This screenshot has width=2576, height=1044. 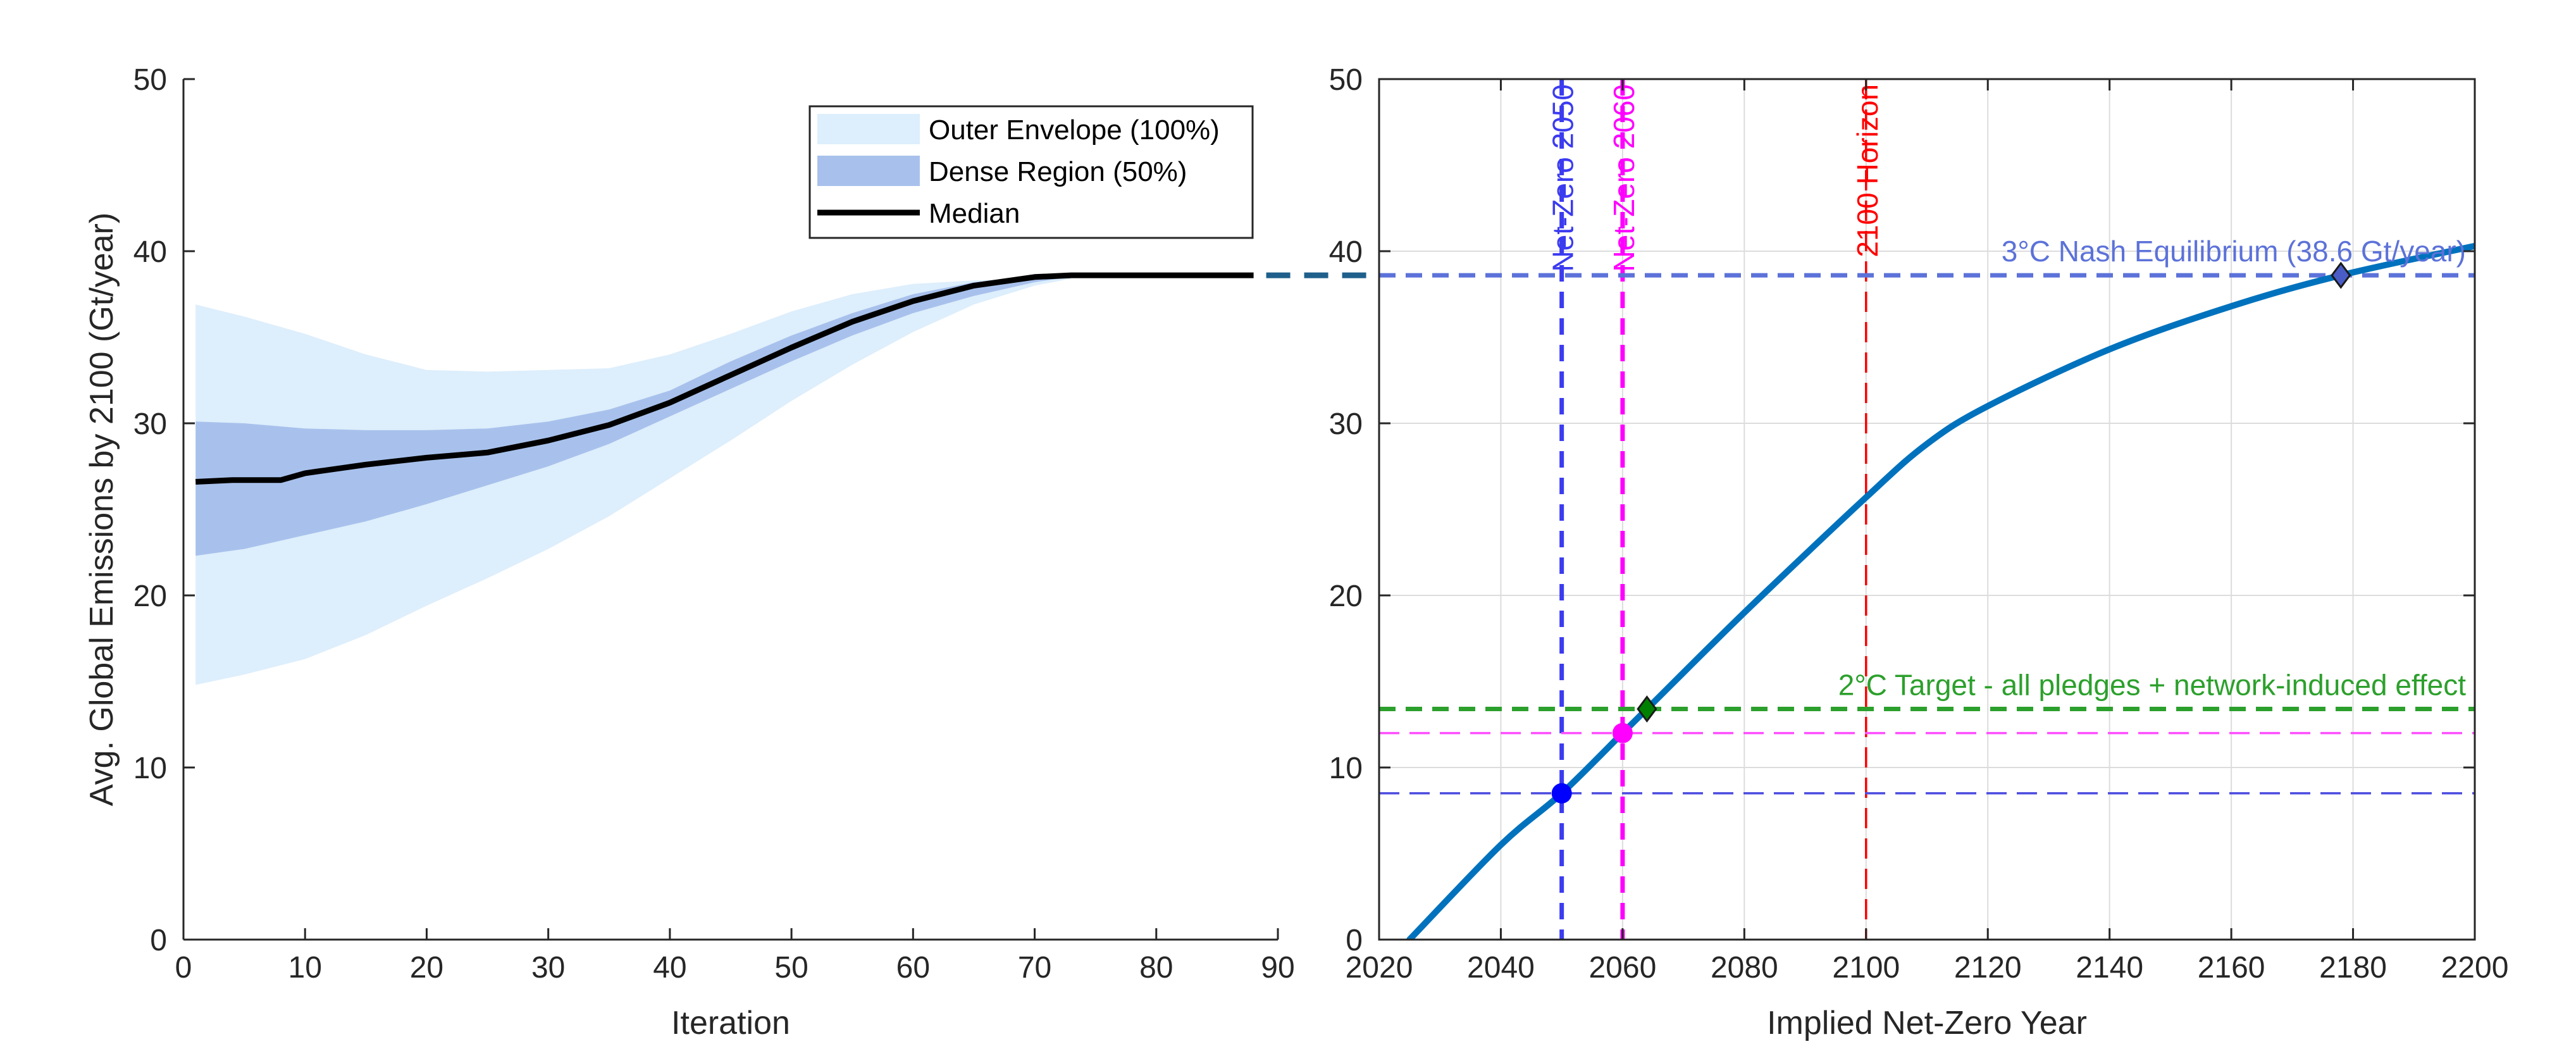 I want to click on right-x-tick-label: 2140, so click(x=2109, y=968).